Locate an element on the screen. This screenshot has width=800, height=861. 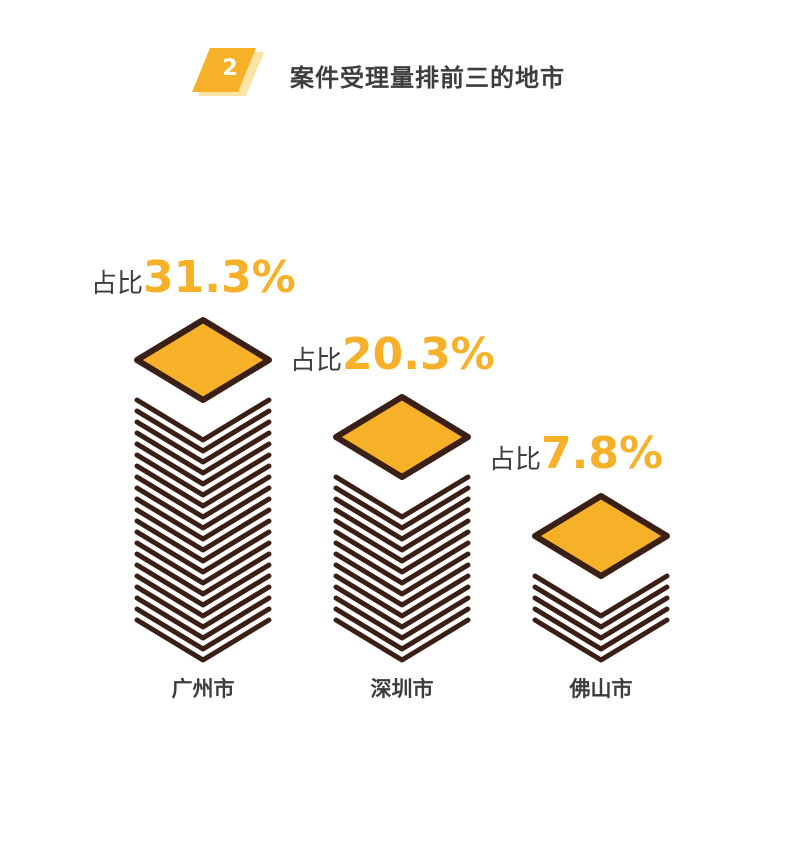
badge-main-shape is located at coordinates (224, 70).